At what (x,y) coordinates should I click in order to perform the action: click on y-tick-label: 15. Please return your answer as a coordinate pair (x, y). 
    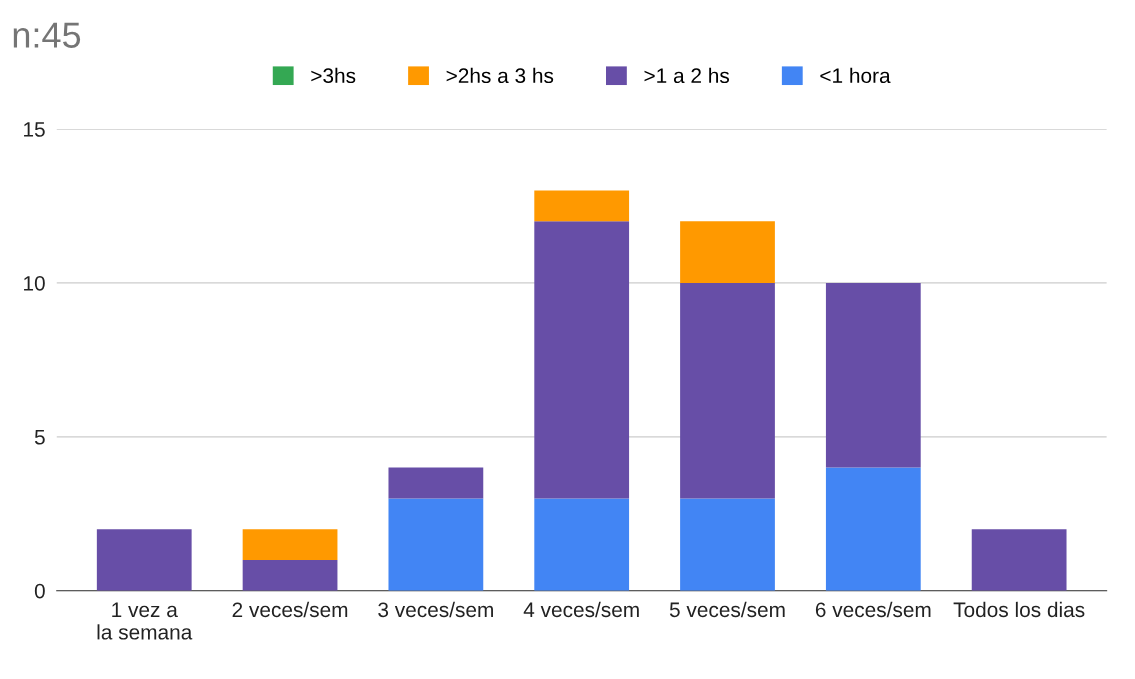
    Looking at the image, I should click on (34, 129).